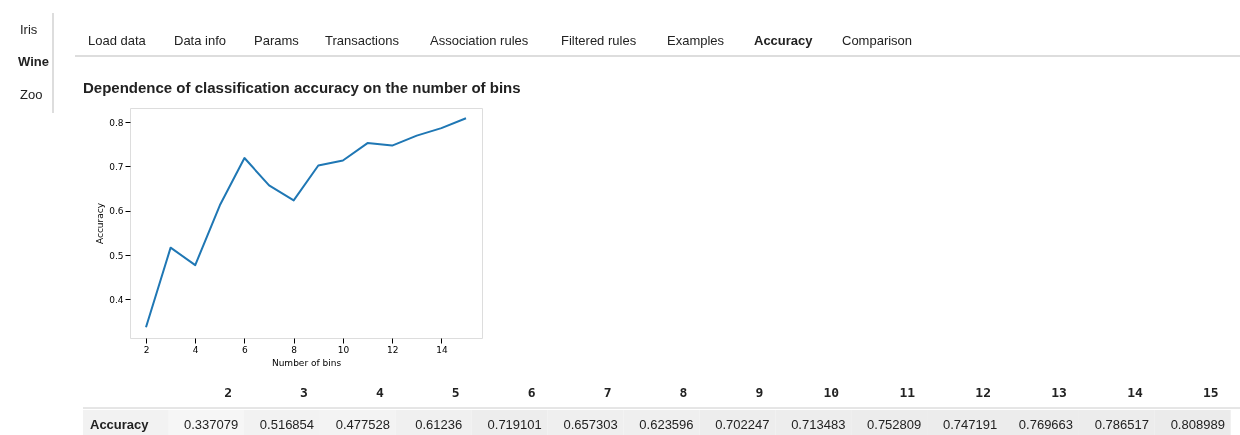 The height and width of the screenshot is (435, 1240). I want to click on x-tick-label: 3, so click(304, 392).